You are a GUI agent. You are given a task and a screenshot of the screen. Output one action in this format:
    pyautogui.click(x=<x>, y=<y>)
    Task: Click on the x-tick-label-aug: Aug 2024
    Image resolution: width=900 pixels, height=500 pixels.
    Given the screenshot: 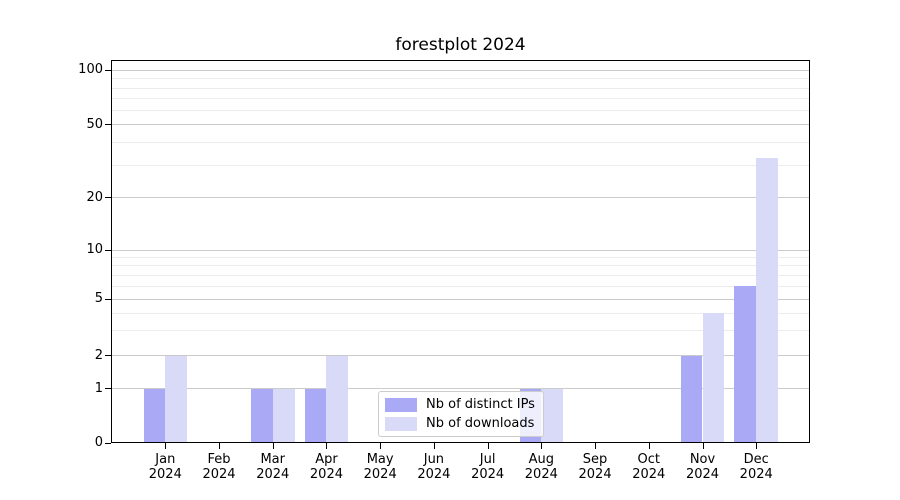 What is the action you would take?
    pyautogui.click(x=541, y=467)
    